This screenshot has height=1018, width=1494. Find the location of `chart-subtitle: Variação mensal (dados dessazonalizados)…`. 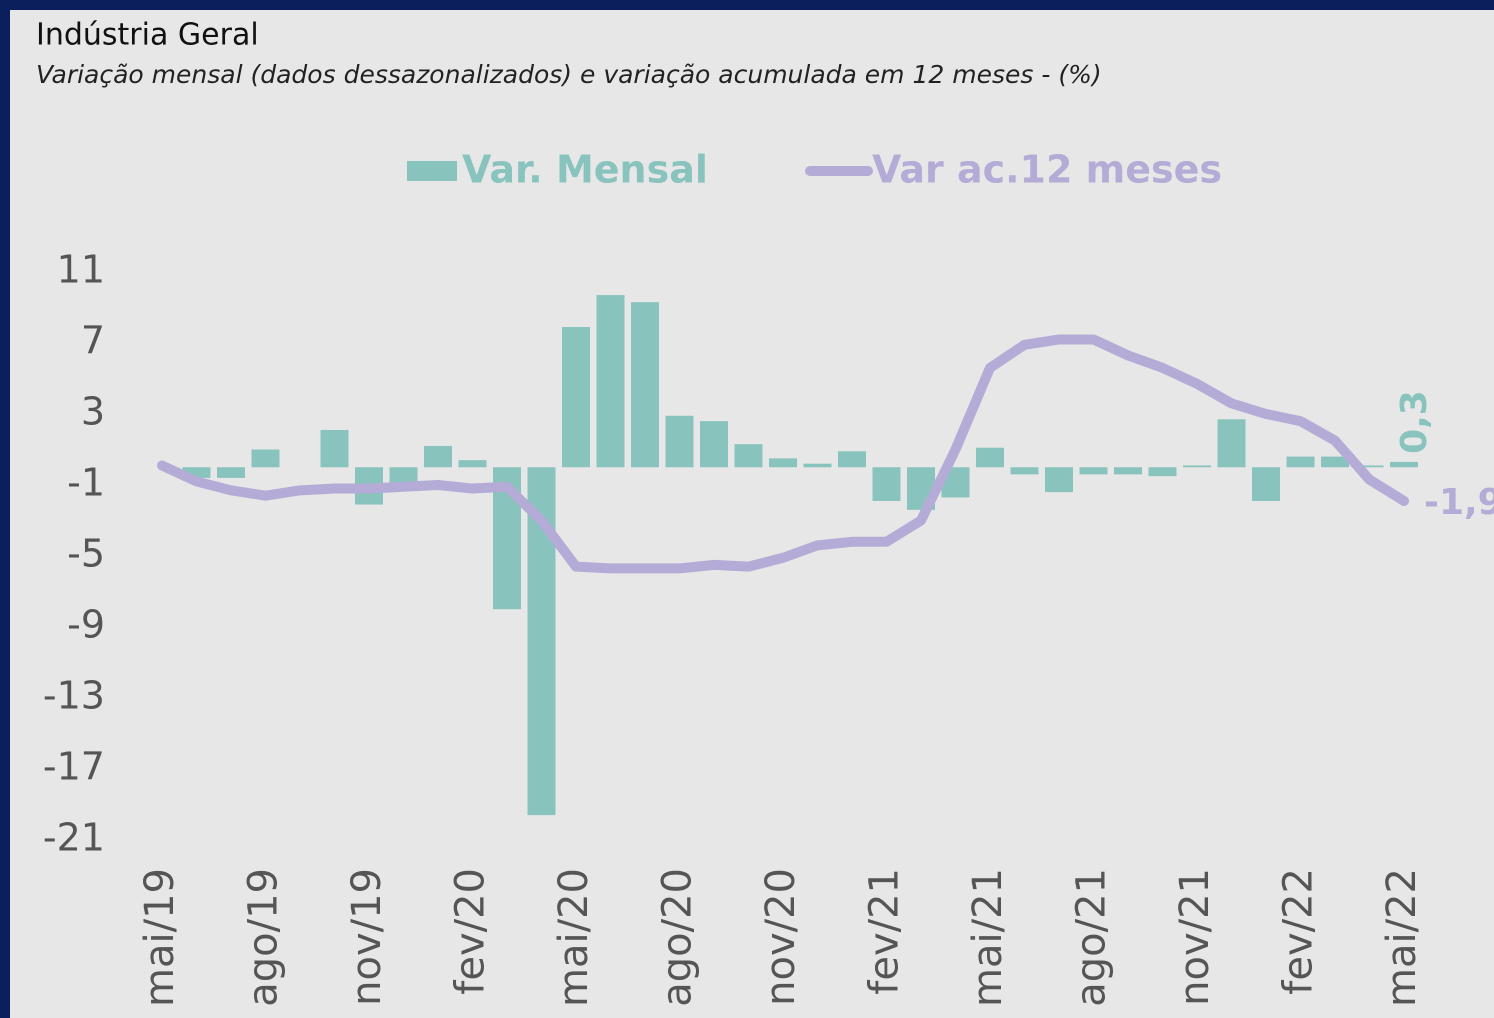

chart-subtitle: Variação mensal (dados dessazonalizados)… is located at coordinates (569, 74).